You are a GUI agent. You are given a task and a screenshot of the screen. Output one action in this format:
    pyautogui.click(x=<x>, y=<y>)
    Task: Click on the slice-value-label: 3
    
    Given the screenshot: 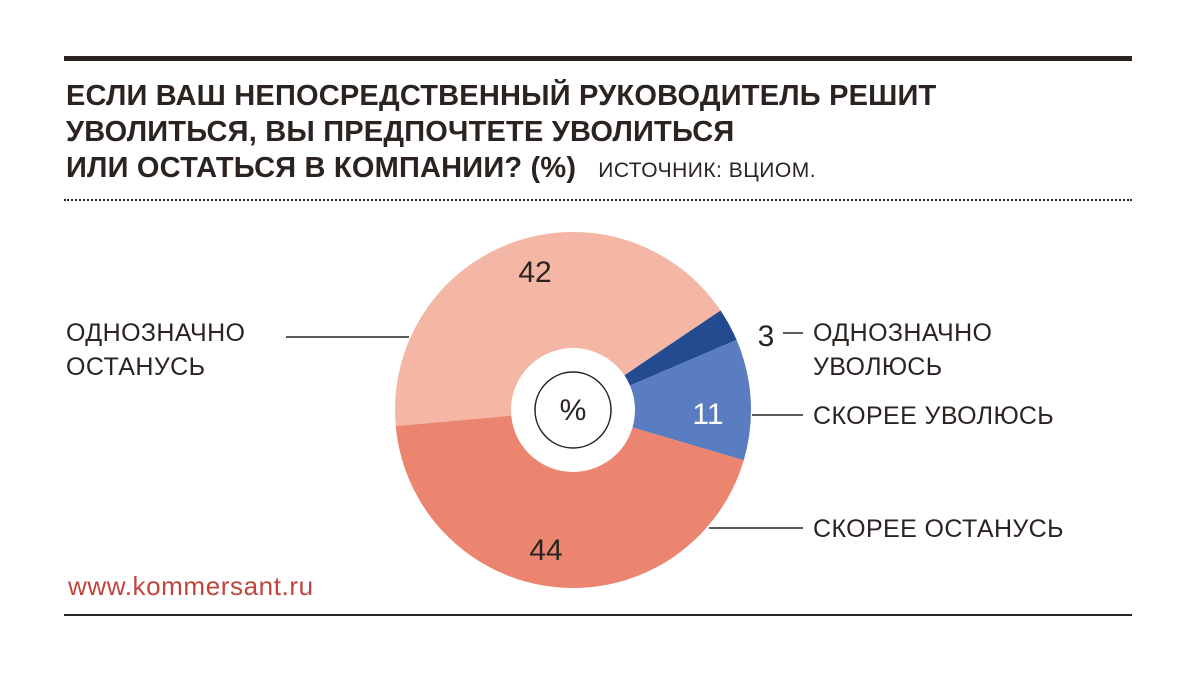 What is the action you would take?
    pyautogui.click(x=766, y=336)
    